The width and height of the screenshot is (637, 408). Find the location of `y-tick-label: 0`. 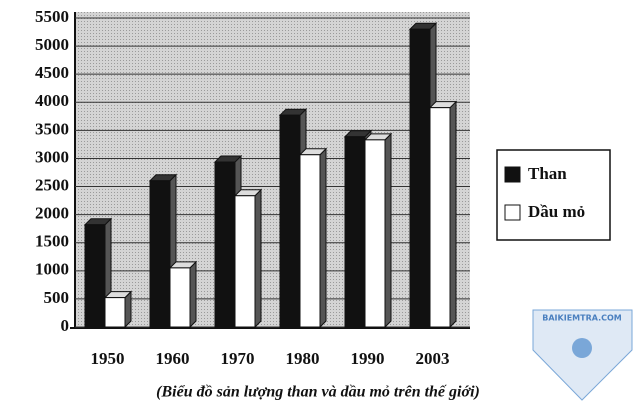

y-tick-label: 0 is located at coordinates (65, 325).